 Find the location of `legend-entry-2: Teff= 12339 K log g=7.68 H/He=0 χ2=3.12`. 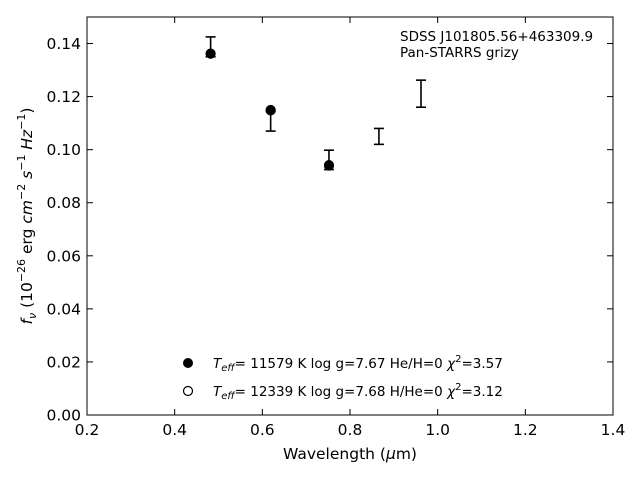

legend-entry-2: Teff= 12339 K log g=7.68 H/He=0 χ2=3.12 is located at coordinates (358, 392).